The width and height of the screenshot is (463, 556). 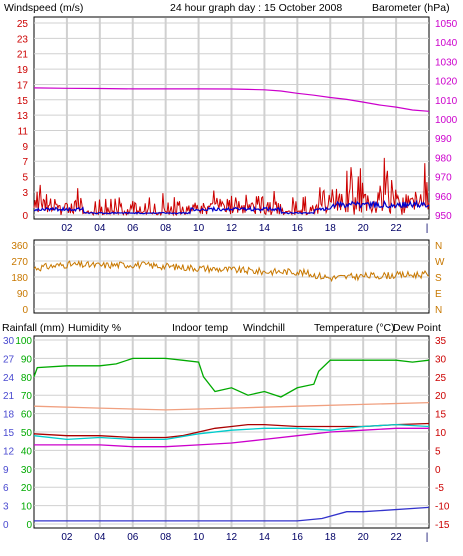 What do you see at coordinates (231, 207) in the screenshot?
I see `windspeed-average-line` at bounding box center [231, 207].